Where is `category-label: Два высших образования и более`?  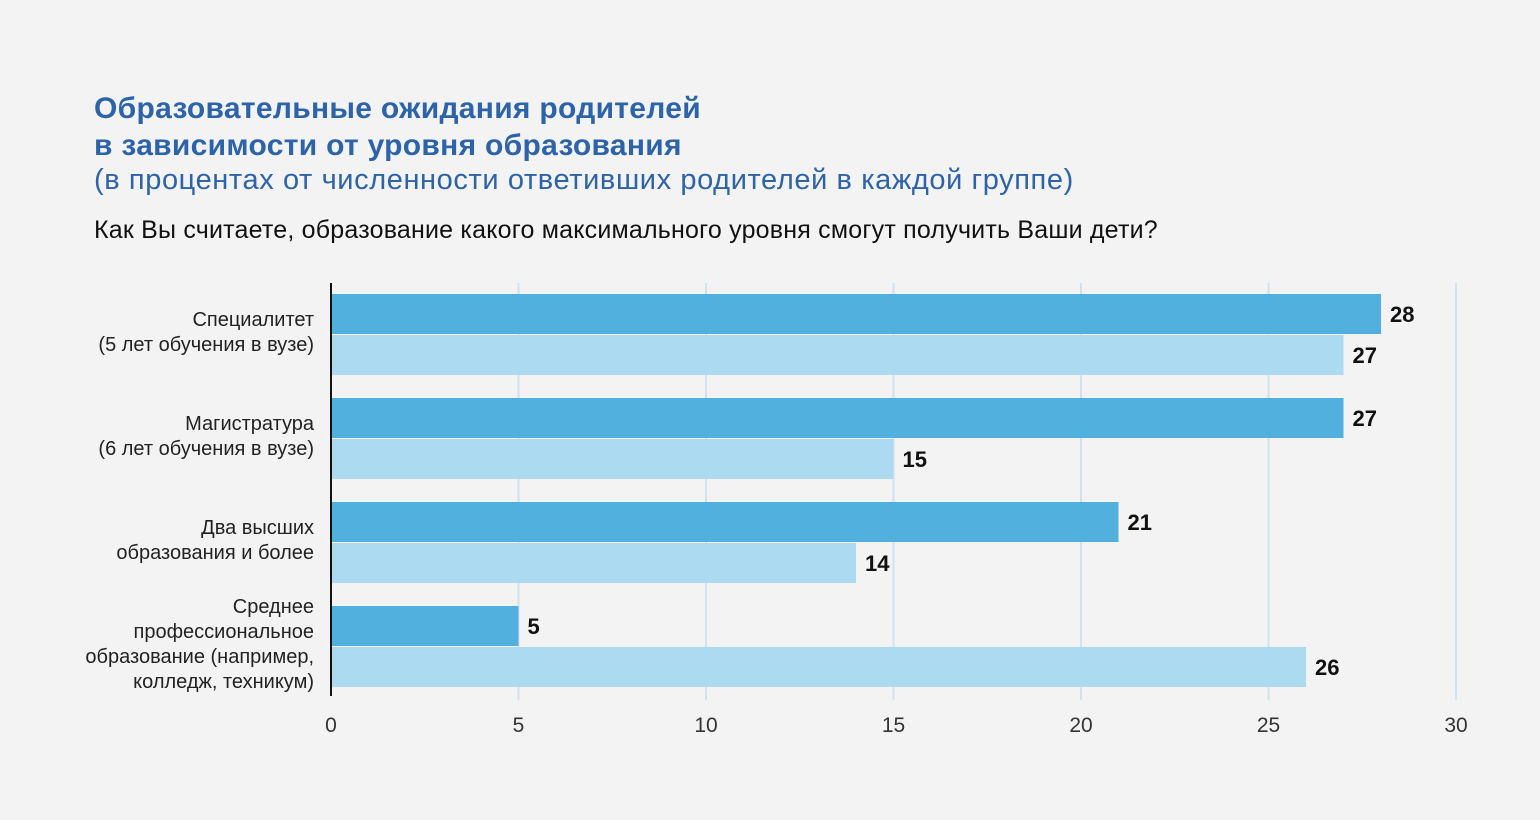
category-label: Два высших образования и более is located at coordinates (215, 541).